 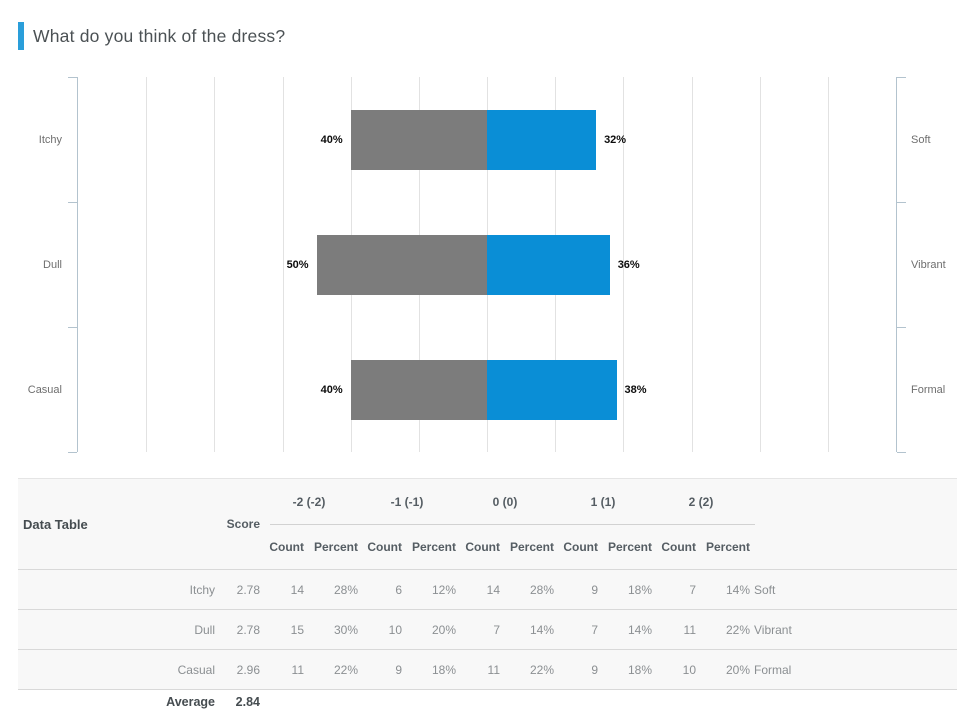 I want to click on question-accent-bar, so click(x=21, y=36).